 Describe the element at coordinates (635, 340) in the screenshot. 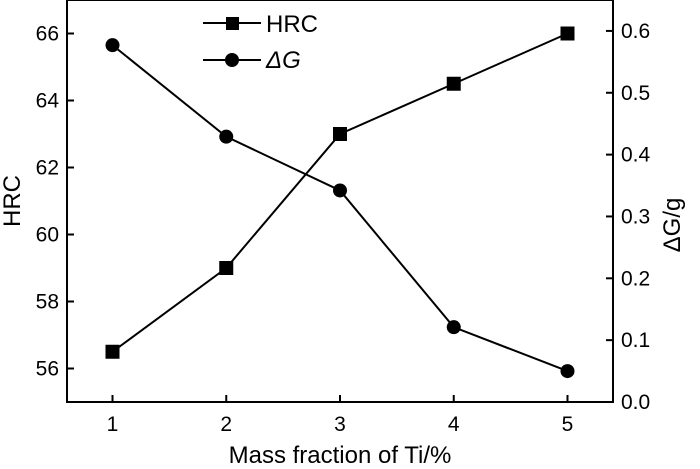

I see `right-y-tick-label: 0.1` at that location.